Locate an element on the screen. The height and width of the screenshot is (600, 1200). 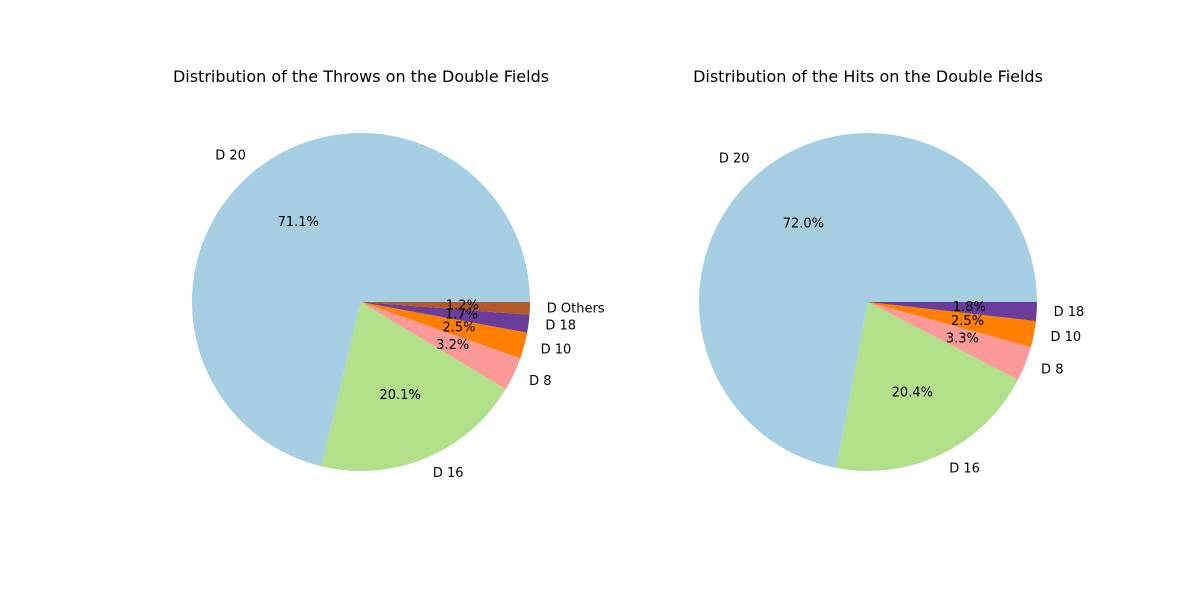
percent-label-d-others: 1.2% is located at coordinates (462, 305).